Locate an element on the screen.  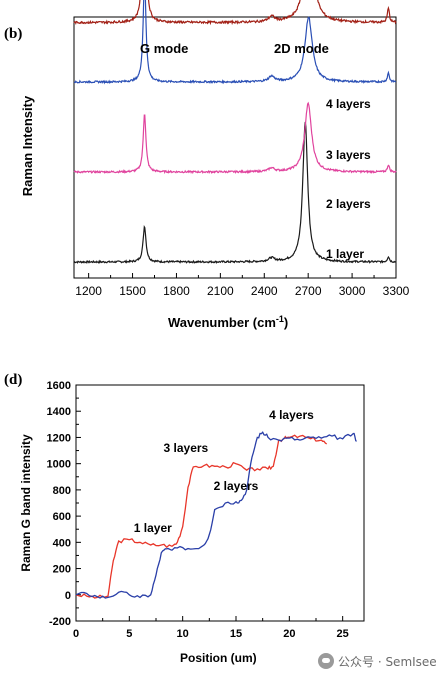
x-tick-label-d: 25 is located at coordinates (343, 634).